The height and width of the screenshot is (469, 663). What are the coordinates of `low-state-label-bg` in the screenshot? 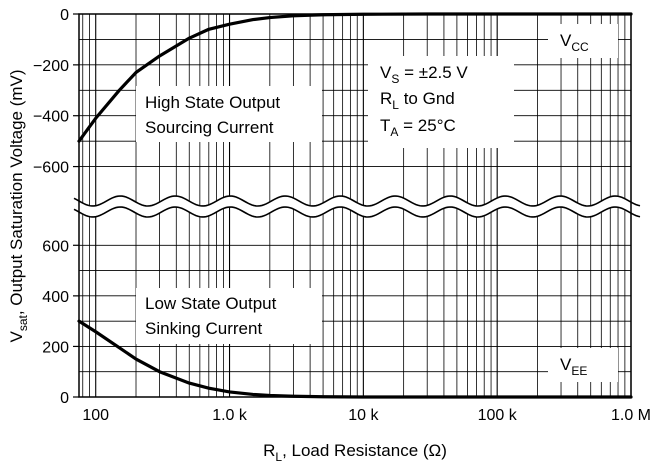 It's located at (229, 316).